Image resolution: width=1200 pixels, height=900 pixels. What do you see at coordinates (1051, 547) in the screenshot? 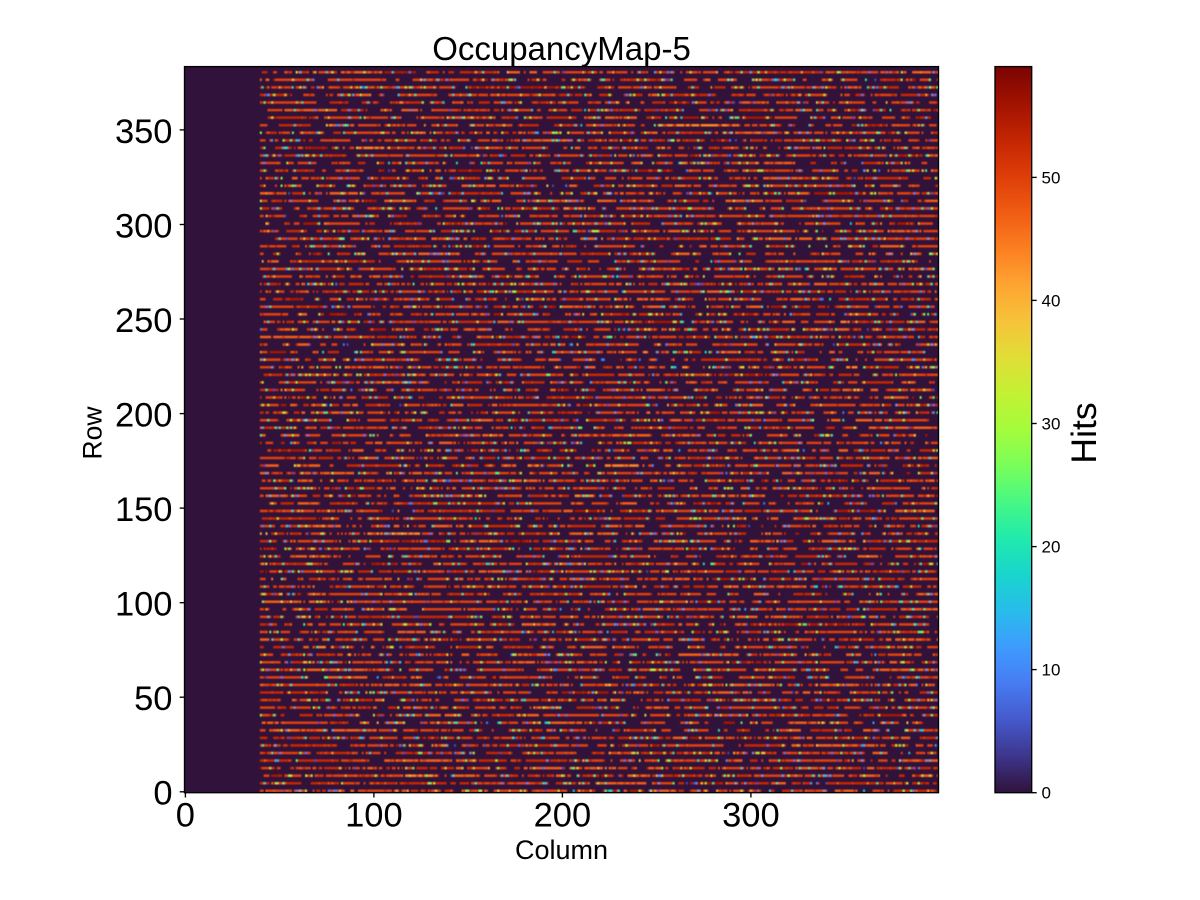
I see `svg-text: 20` at bounding box center [1051, 547].